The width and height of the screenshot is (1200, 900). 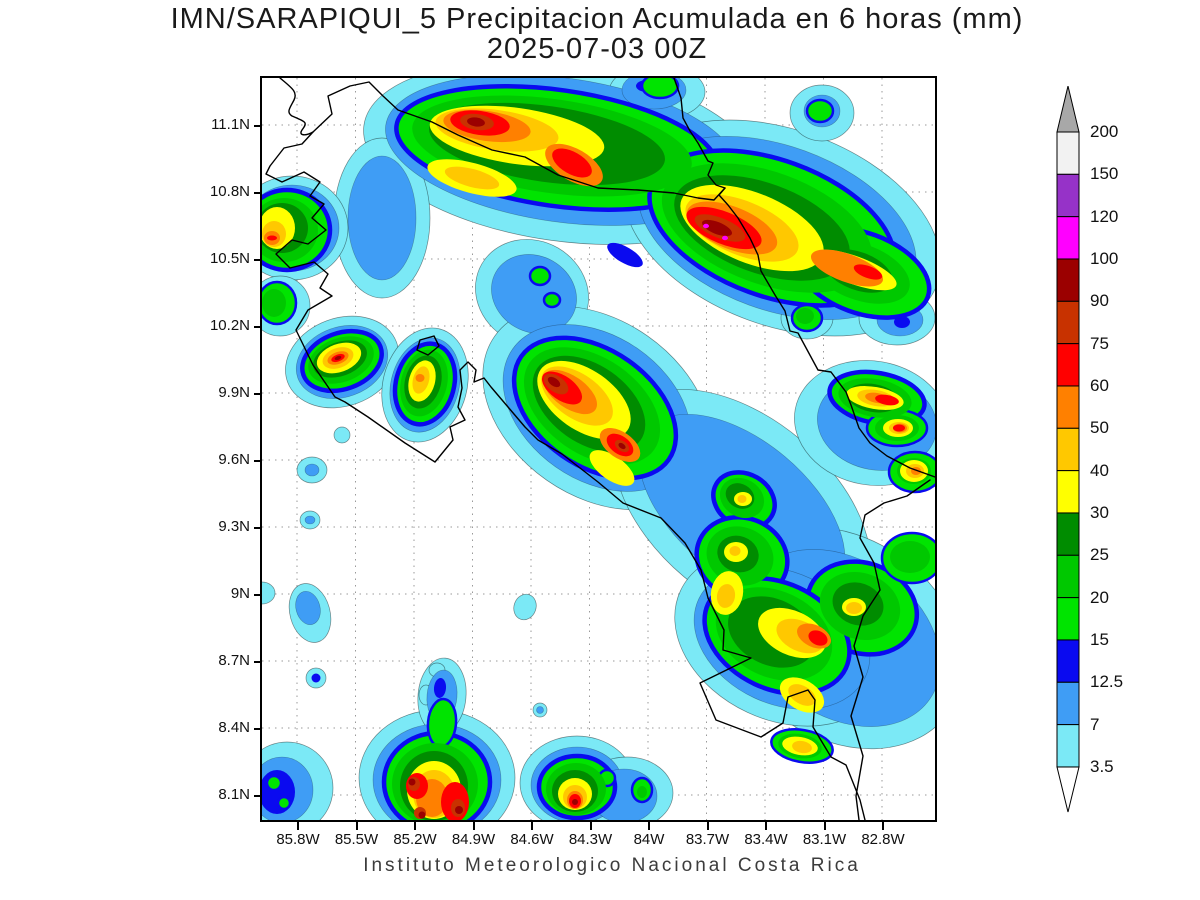 I want to click on colorbar-label: 120, so click(x=1104, y=216).